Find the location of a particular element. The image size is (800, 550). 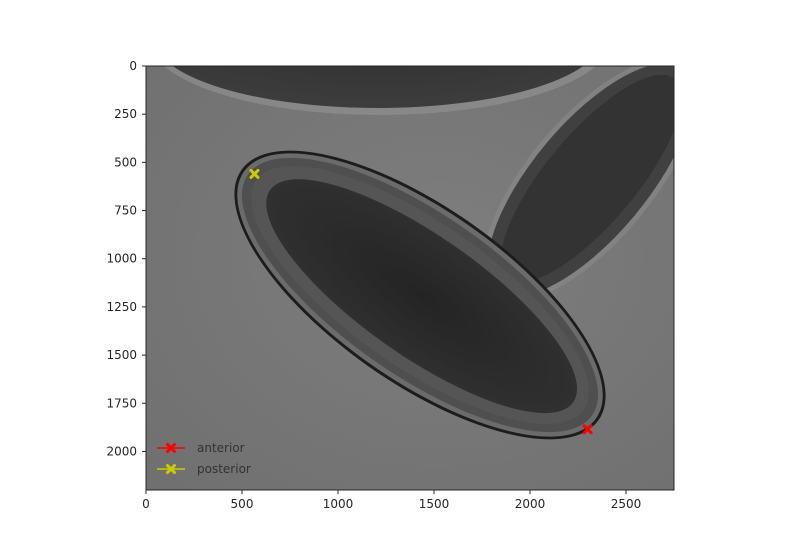

y-tick-label: 1750 is located at coordinates (121, 403).